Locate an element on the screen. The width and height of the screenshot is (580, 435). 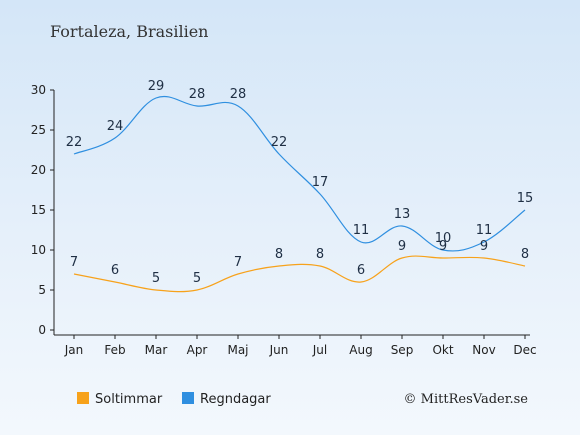
data-label-regndagar: 10 is located at coordinates (443, 238).